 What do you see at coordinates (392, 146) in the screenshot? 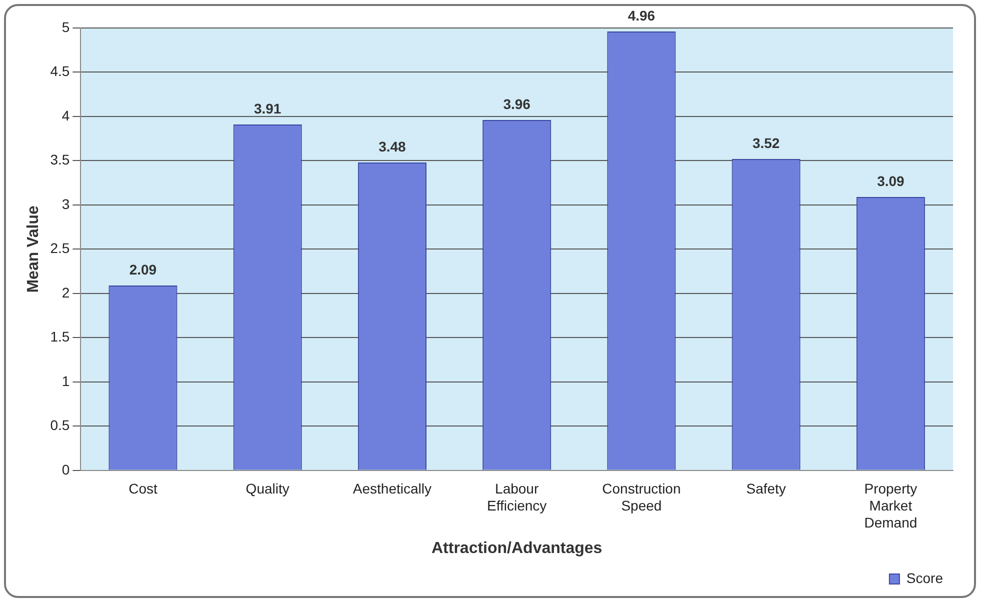
I see `data-label: 3.48` at bounding box center [392, 146].